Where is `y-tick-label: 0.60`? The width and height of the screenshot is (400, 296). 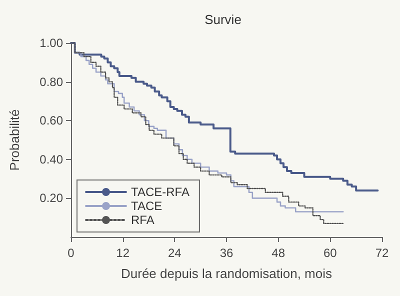
y-tick-label: 0.60 is located at coordinates (52, 121).